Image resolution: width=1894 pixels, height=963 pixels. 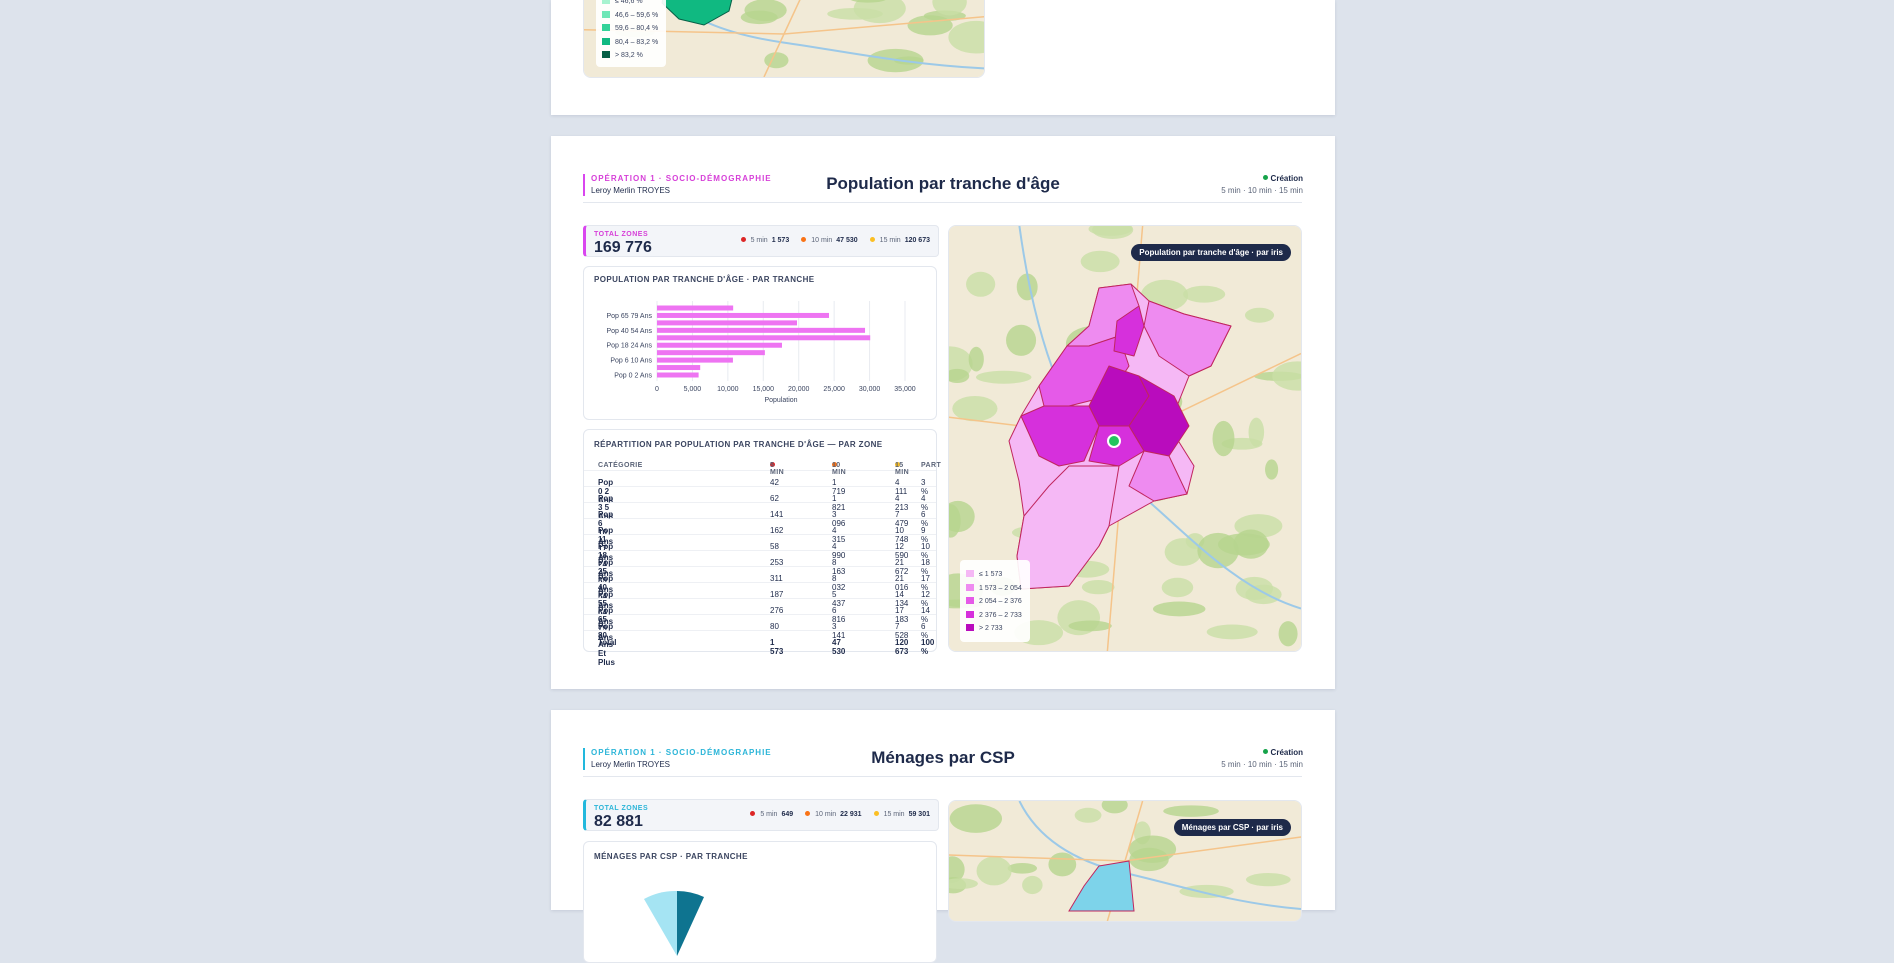 I want to click on table-row: Pop 80 Ans Et Plus 80 3 141 7 528 6 %, so click(x=760, y=640).